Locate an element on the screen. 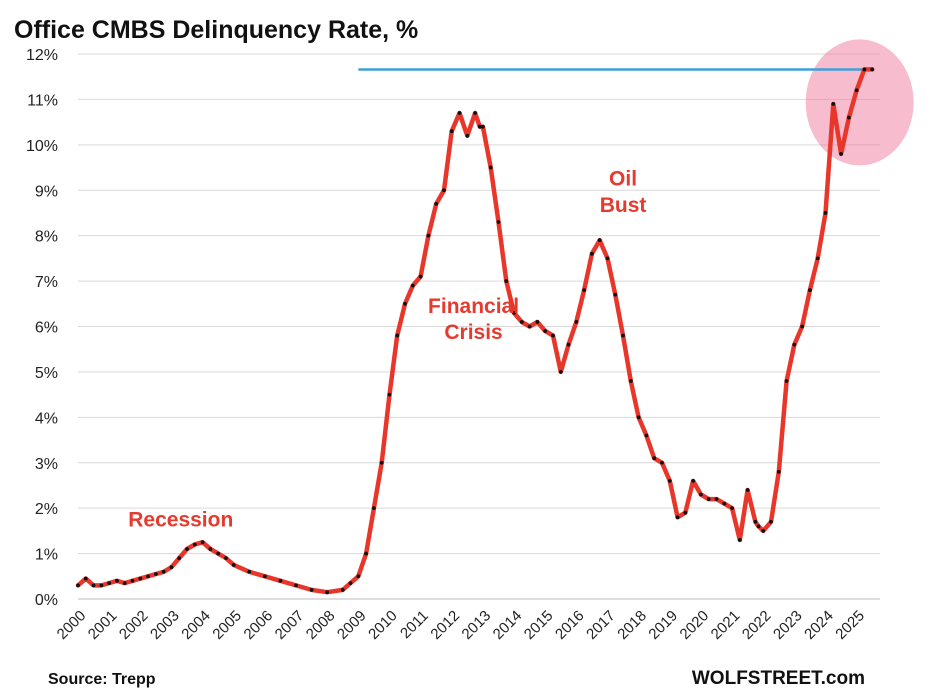  y-tick-label: 3% is located at coordinates (46, 464).